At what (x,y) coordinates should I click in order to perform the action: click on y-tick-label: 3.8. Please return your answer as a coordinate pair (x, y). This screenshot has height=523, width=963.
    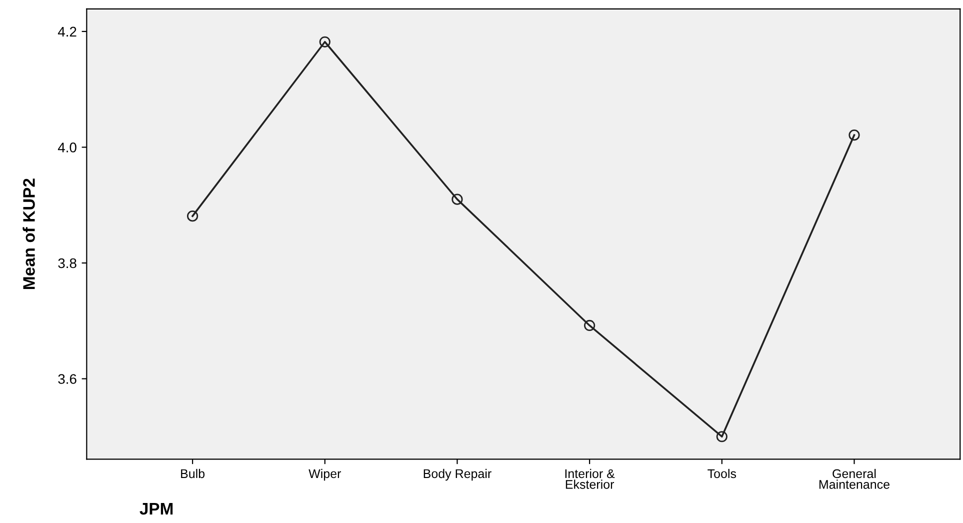
    Looking at the image, I should click on (67, 263).